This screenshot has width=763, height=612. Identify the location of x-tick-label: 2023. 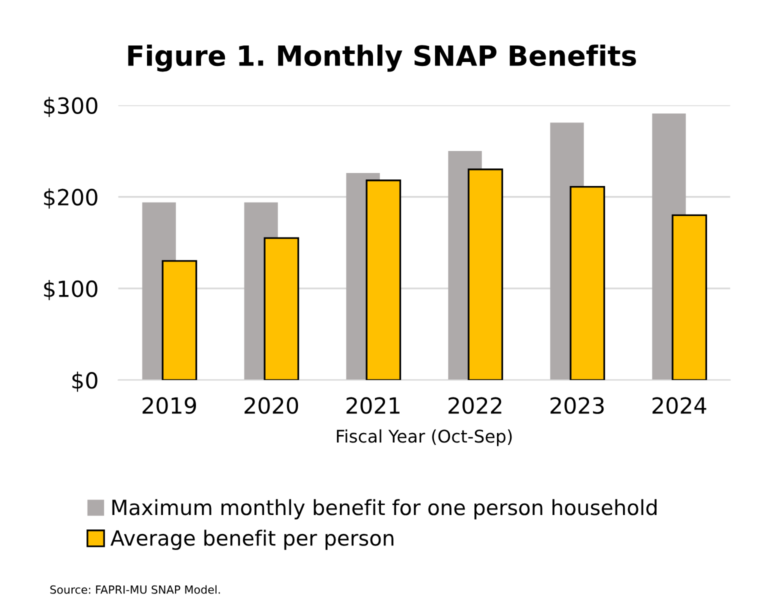
(577, 405).